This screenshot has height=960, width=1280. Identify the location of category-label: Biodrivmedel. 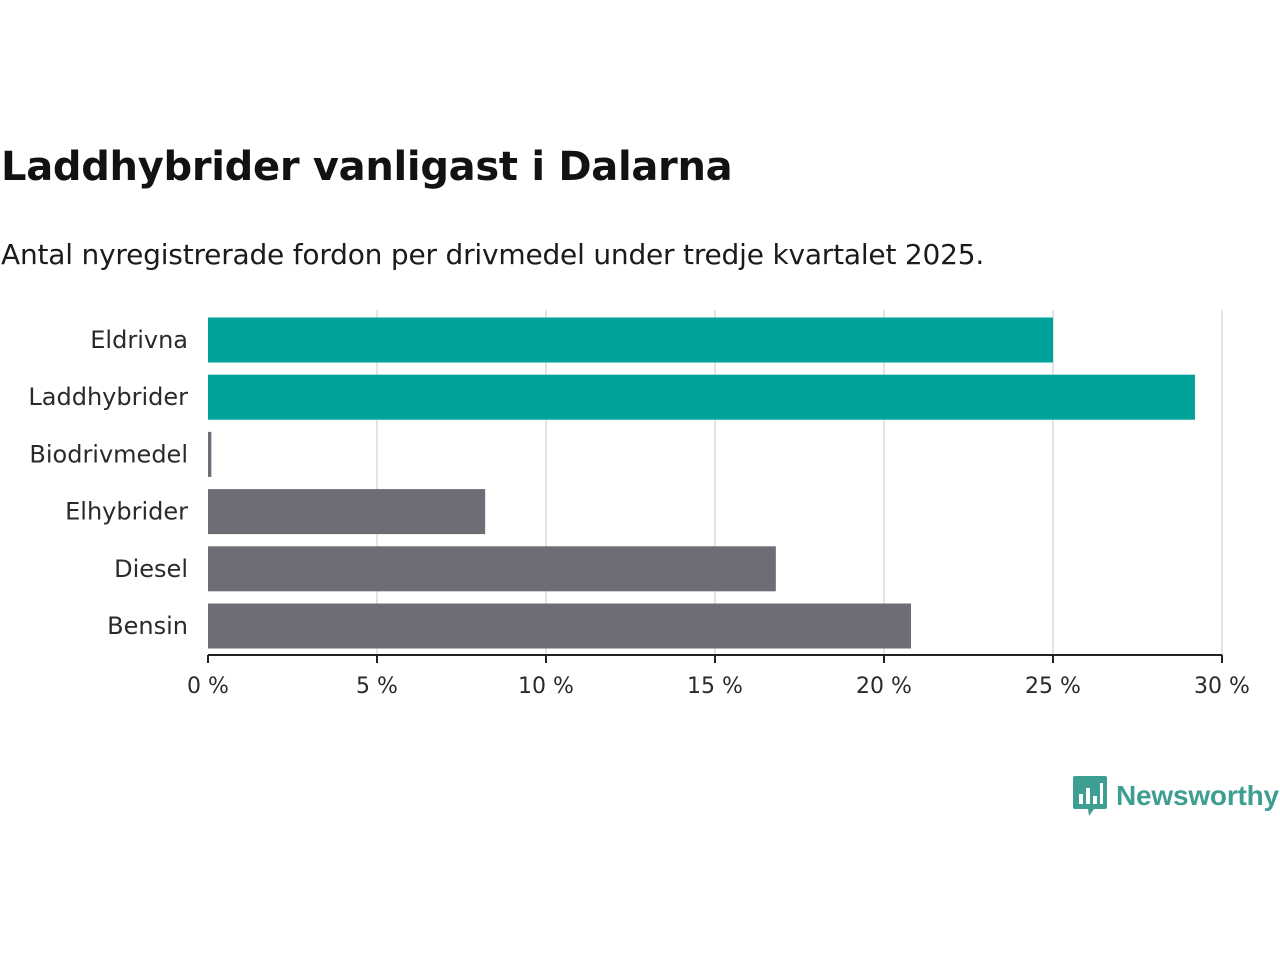
(108, 454).